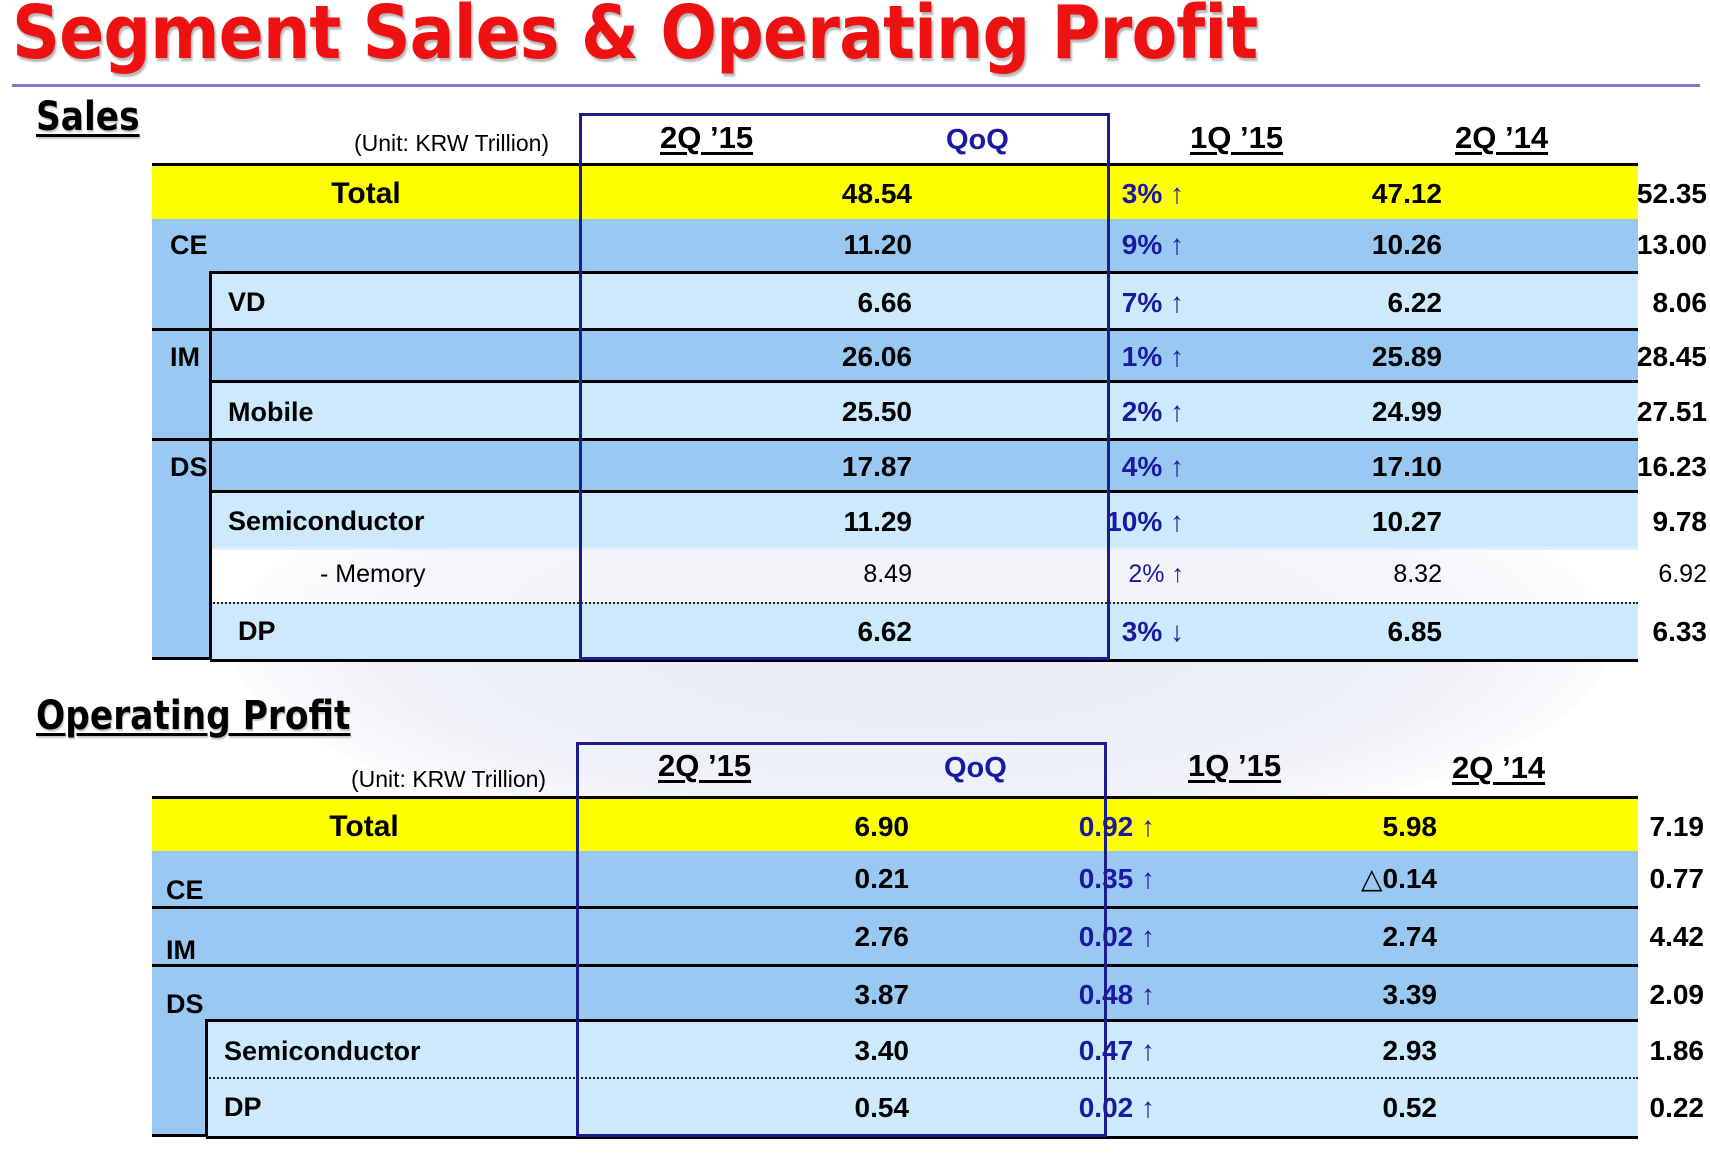 This screenshot has height=1154, width=1710. What do you see at coordinates (1152, 466) in the screenshot?
I see `sales-ds-qoq: 4% ↑` at bounding box center [1152, 466].